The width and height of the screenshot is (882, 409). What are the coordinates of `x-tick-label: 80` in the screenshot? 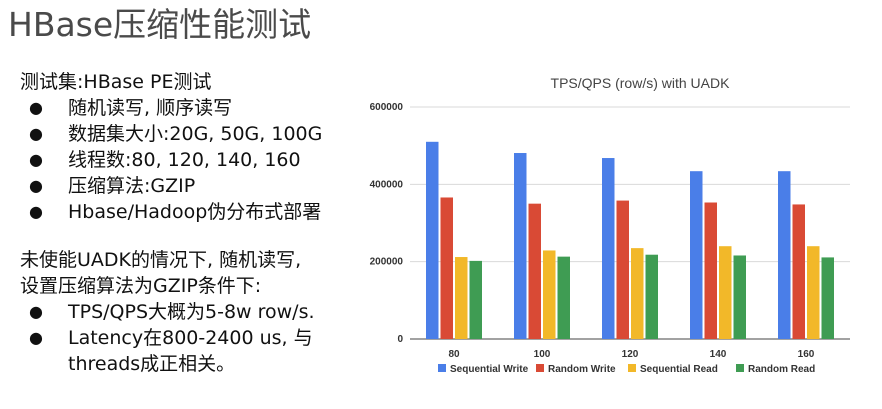 It's located at (454, 354).